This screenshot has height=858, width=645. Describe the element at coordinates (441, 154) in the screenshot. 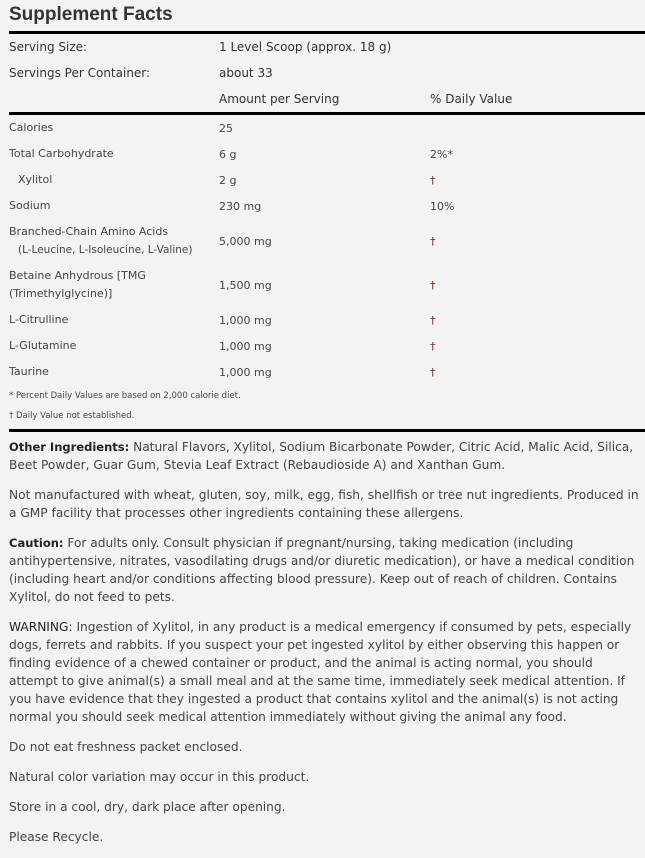

I see `nutrient-dv: 2%*` at that location.